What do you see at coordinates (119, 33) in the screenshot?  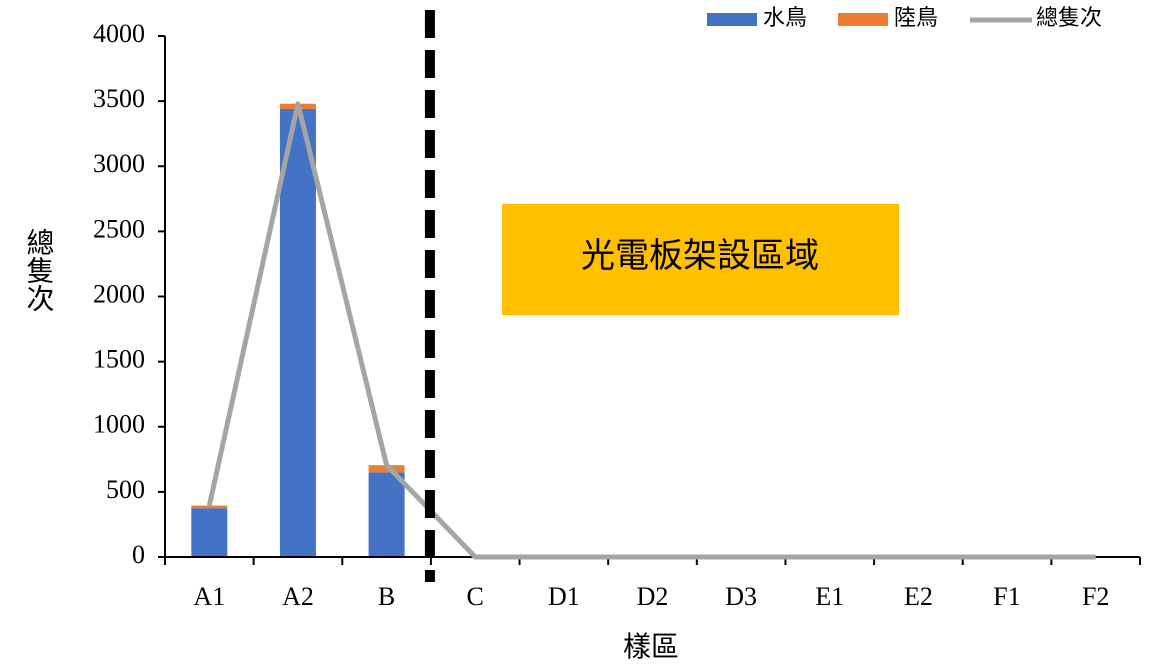 I see `y-tick-label-4000: 4000` at bounding box center [119, 33].